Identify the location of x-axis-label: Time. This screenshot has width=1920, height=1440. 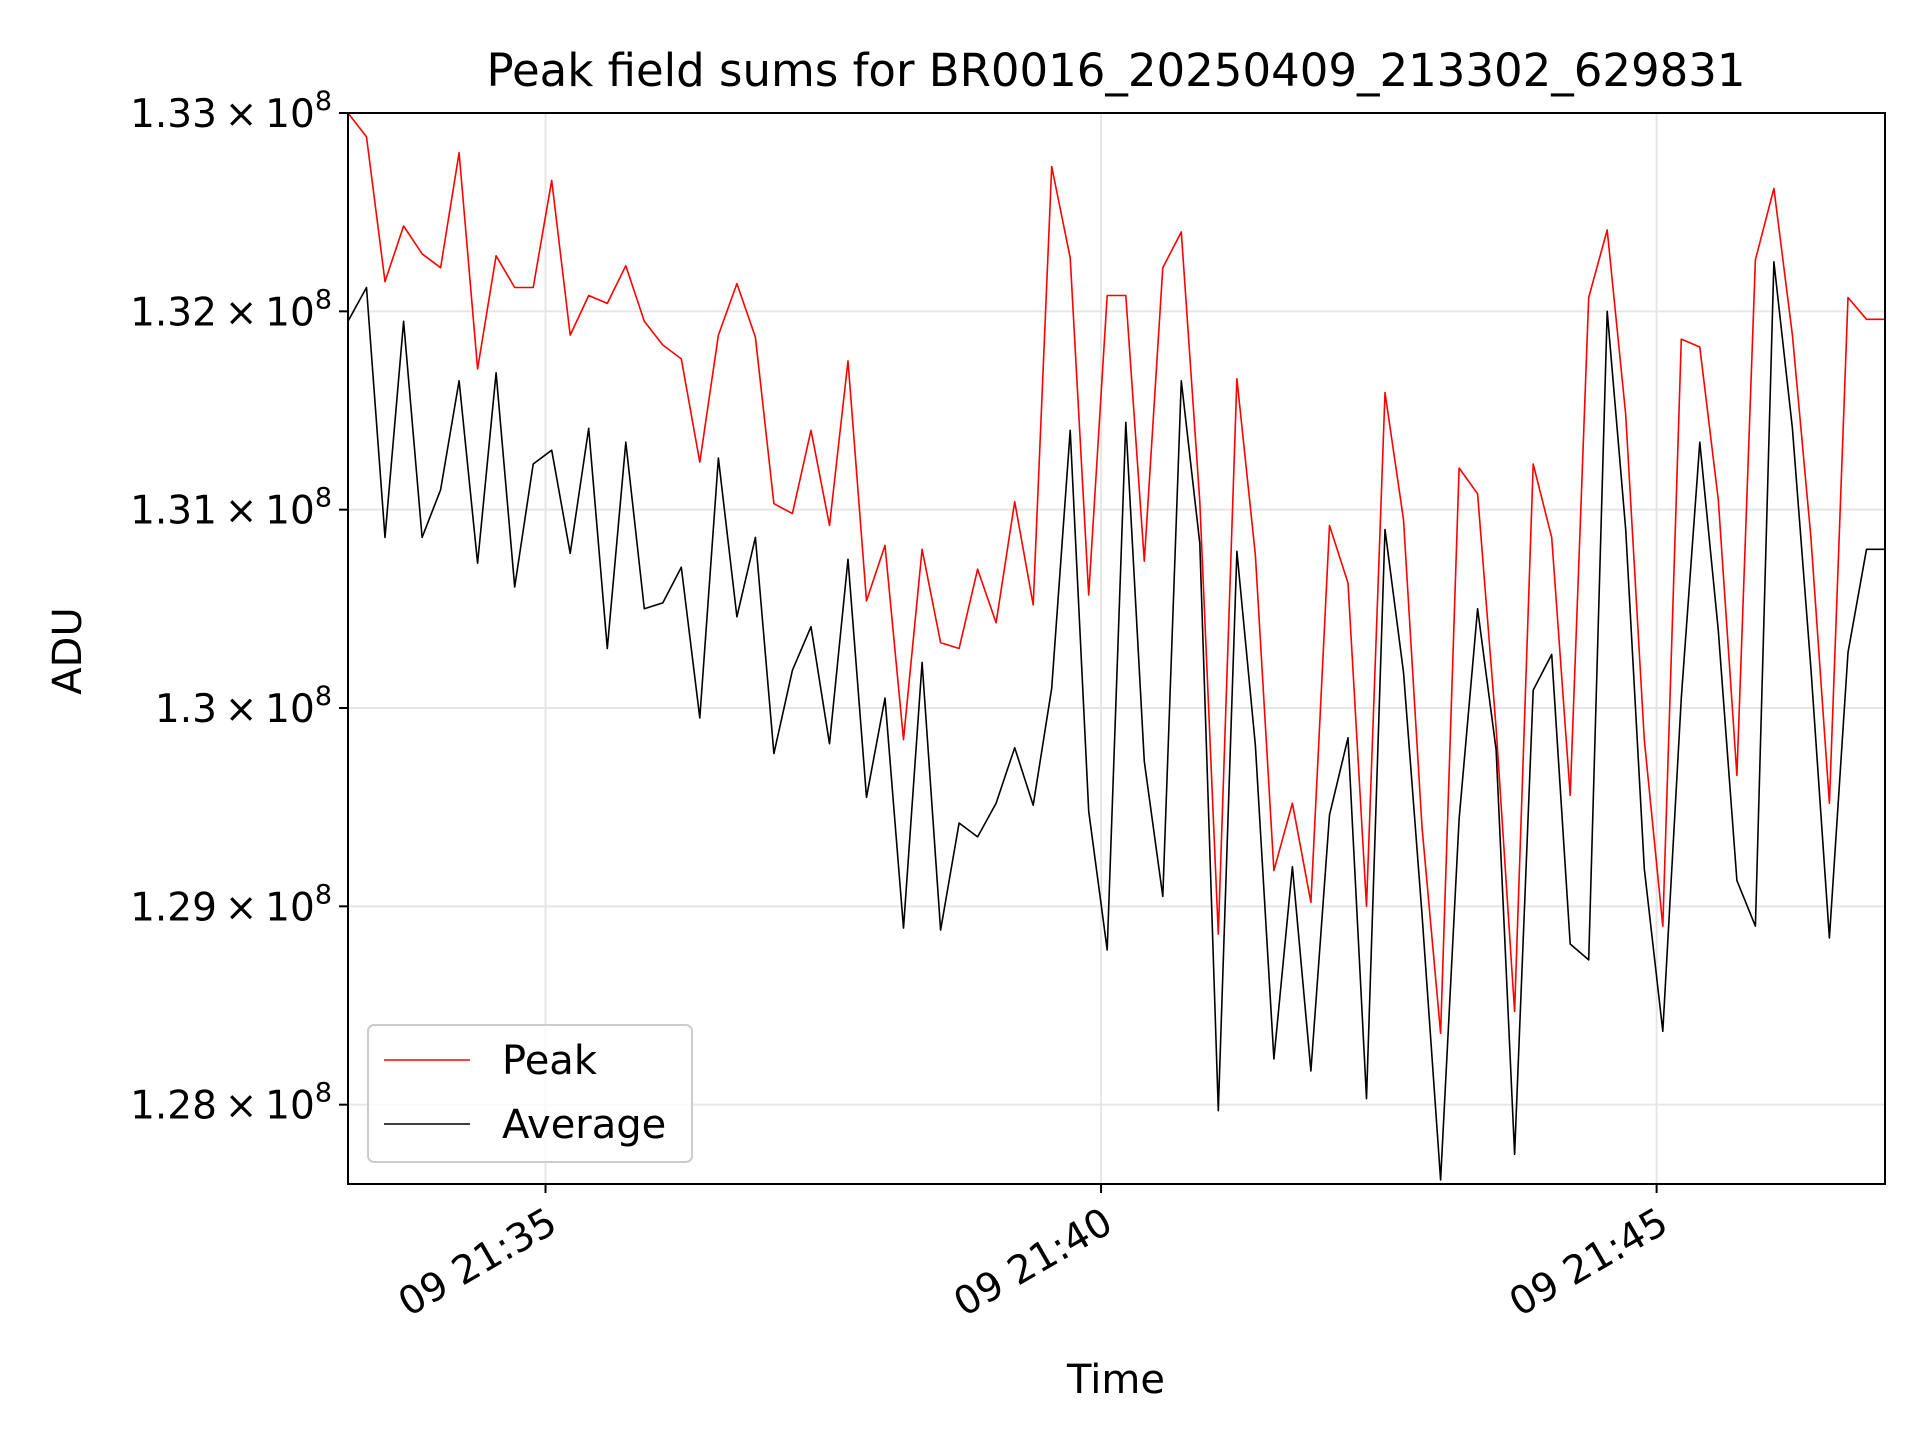
(1115, 1380).